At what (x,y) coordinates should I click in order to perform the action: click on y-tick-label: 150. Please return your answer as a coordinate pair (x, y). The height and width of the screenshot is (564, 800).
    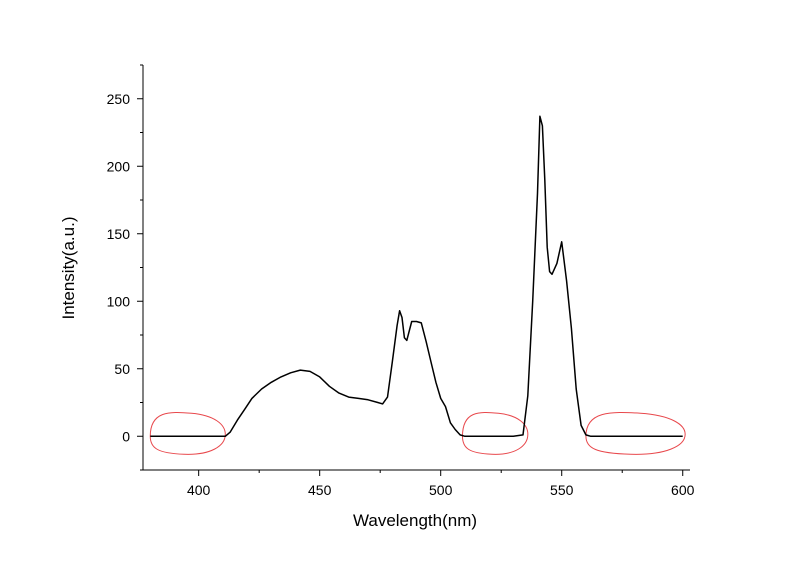
    Looking at the image, I should click on (119, 234).